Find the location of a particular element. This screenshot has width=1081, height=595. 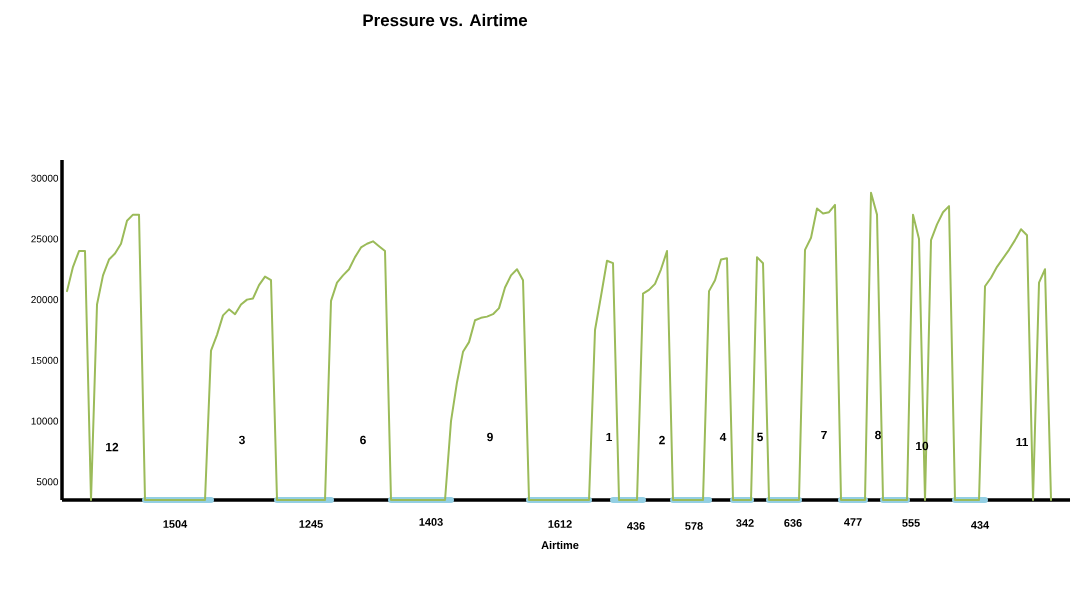

annotation: 1 is located at coordinates (609, 437).